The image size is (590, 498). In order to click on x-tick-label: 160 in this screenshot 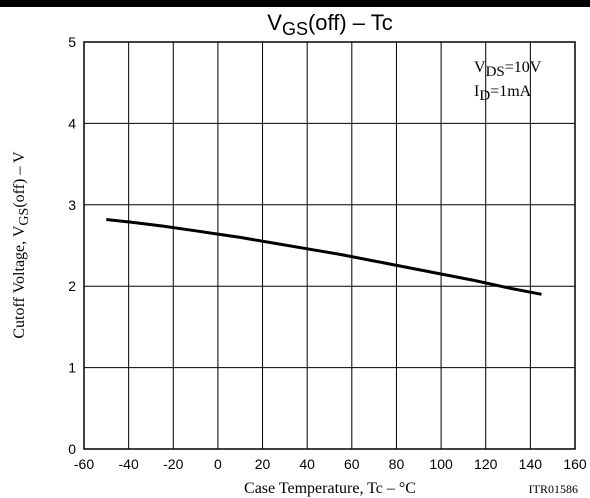, I will do `click(575, 464)`.